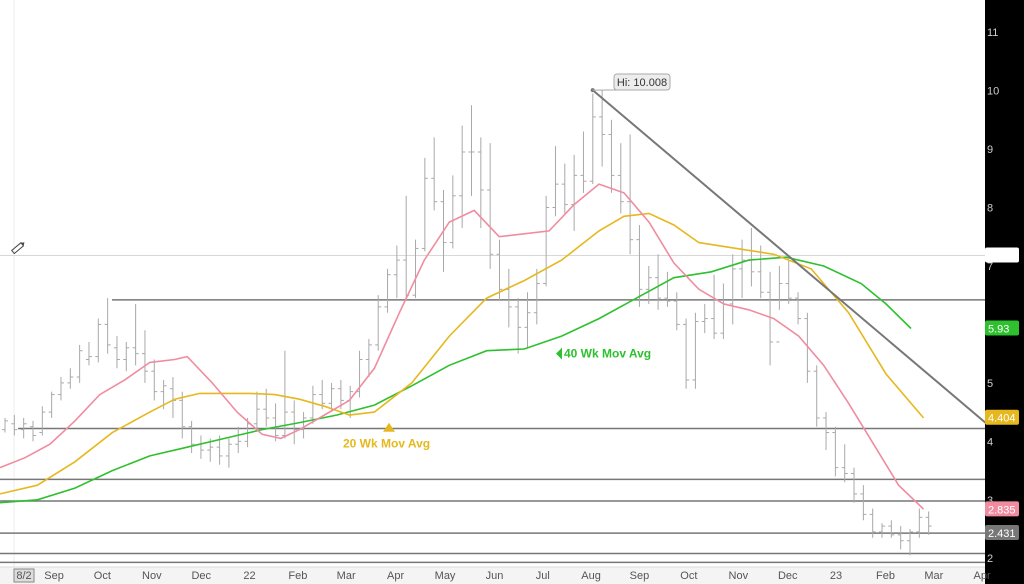  What do you see at coordinates (992, 33) in the screenshot?
I see `y-tick-label: 11` at bounding box center [992, 33].